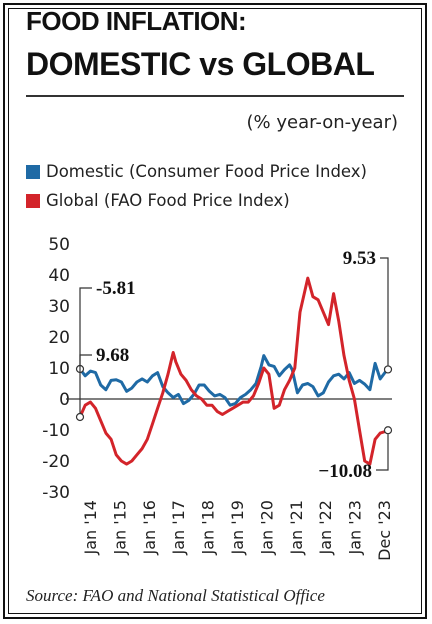 The image size is (432, 624). I want to click on y-tick-label: 40, so click(59, 276).